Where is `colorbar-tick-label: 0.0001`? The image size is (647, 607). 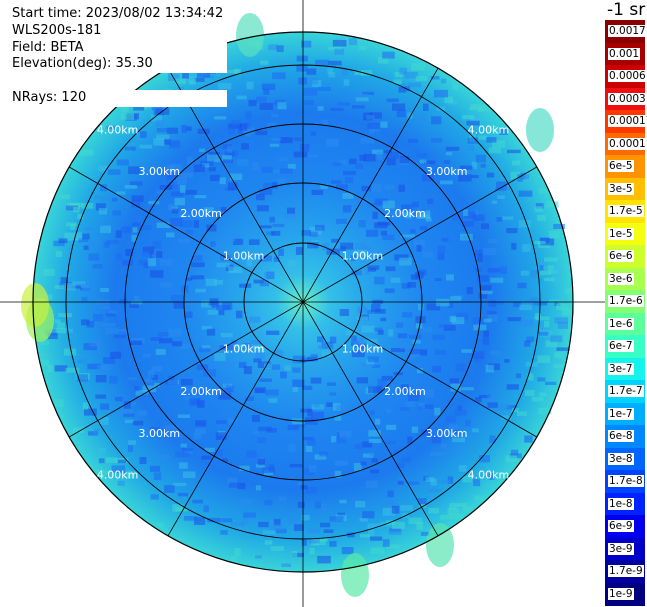 colorbar-tick-label: 0.0001 is located at coordinates (627, 143).